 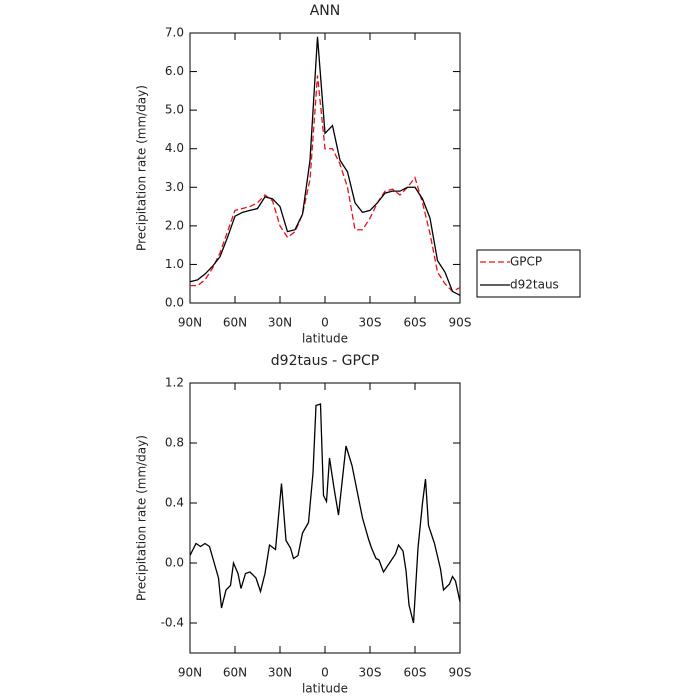 What do you see at coordinates (325, 11) in the screenshot?
I see `chart-title: ANN` at bounding box center [325, 11].